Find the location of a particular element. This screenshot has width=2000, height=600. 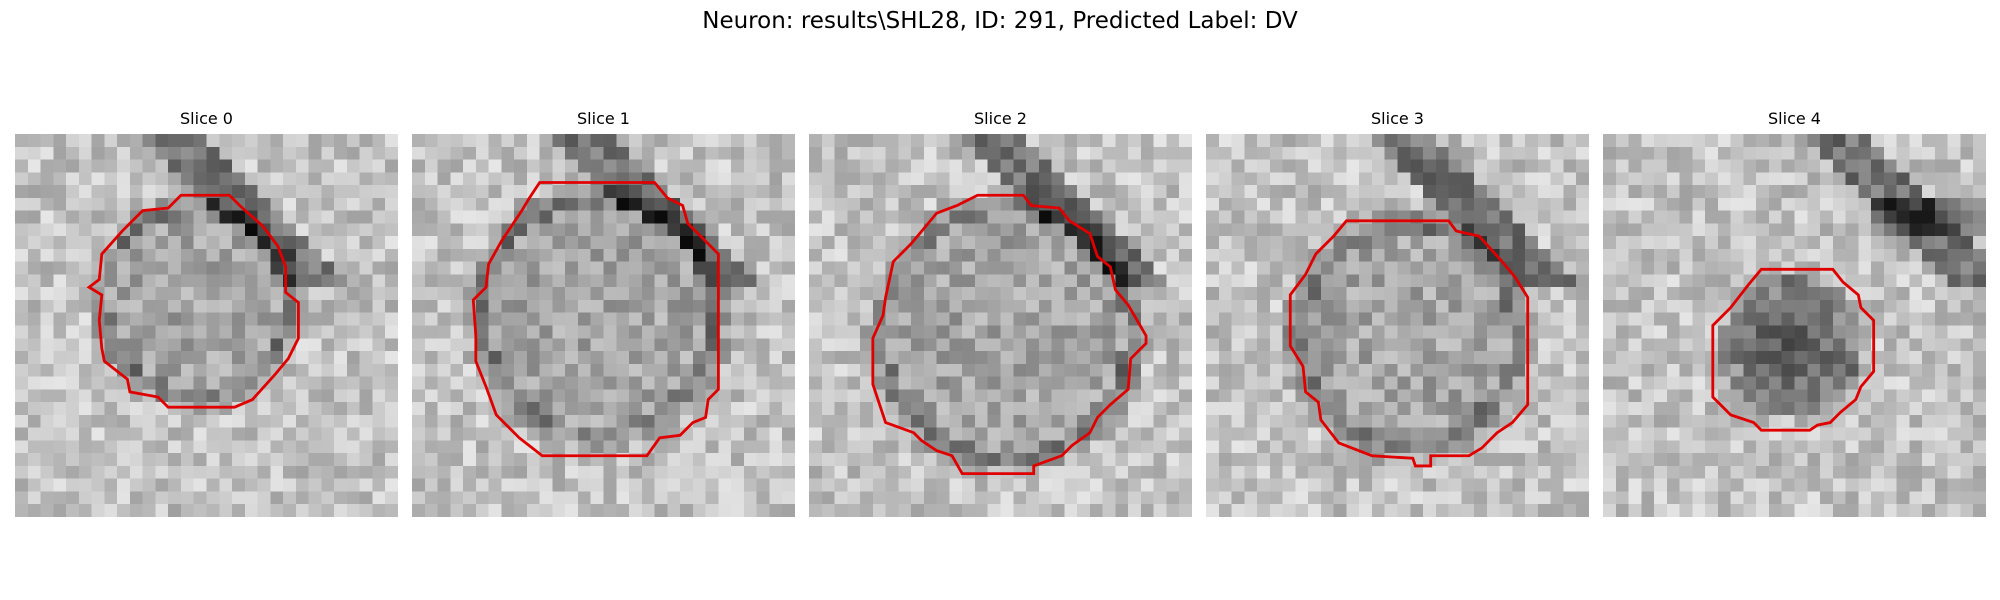

panel-slice-2: Slice 2 is located at coordinates (1000, 312).